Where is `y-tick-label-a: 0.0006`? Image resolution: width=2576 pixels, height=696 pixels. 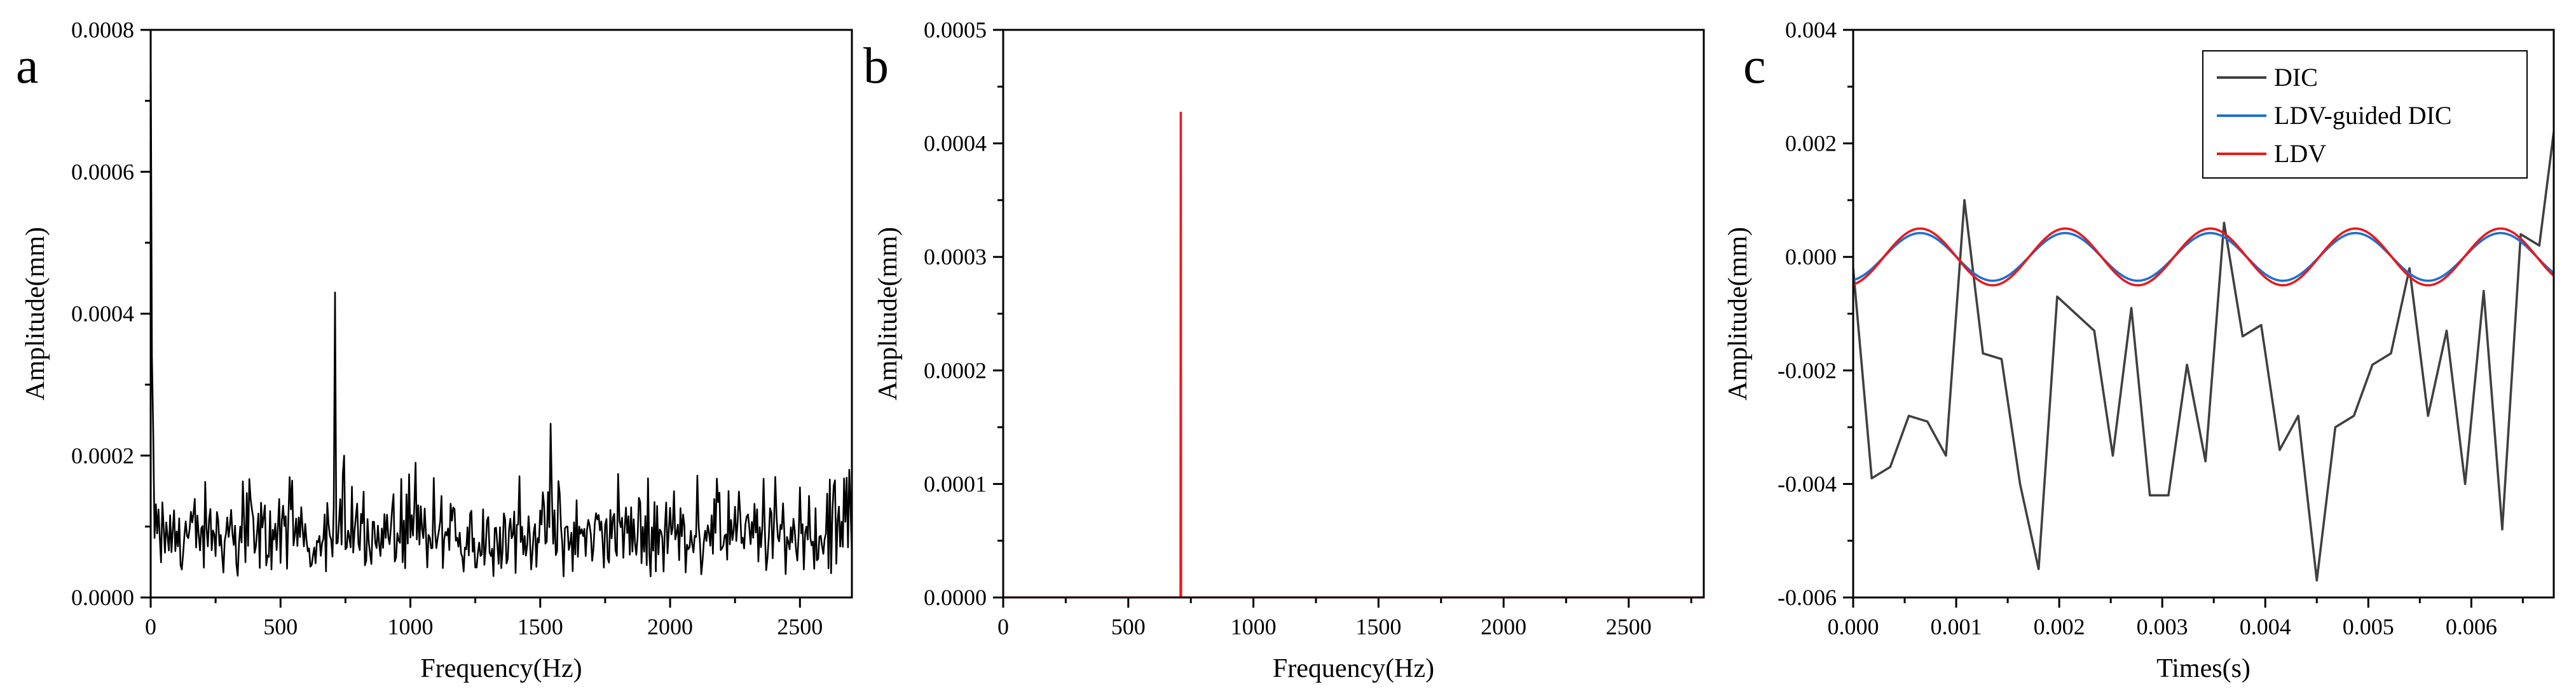
y-tick-label-a: 0.0006 is located at coordinates (102, 172).